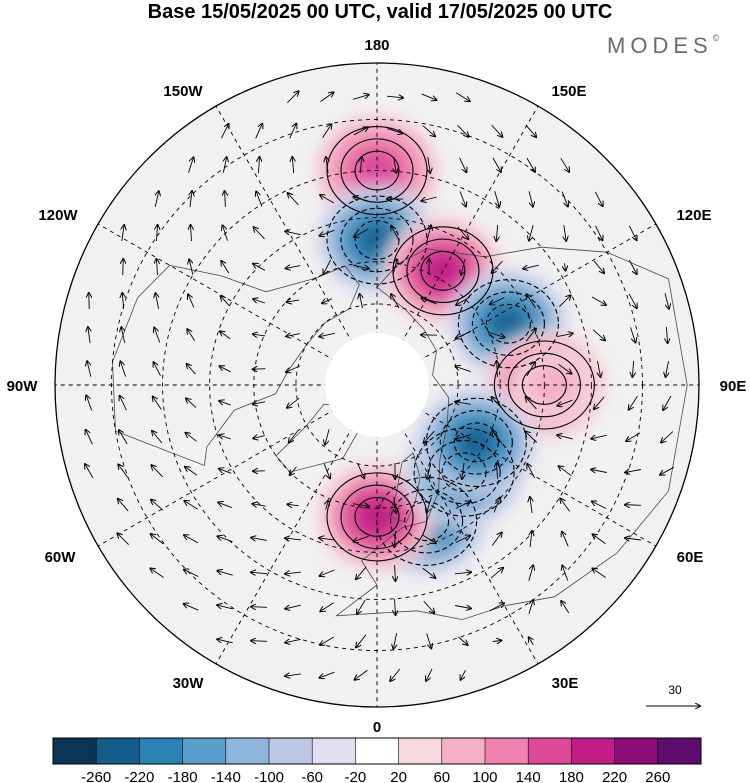 The image size is (750, 783). What do you see at coordinates (376, 45) in the screenshot?
I see `lon-label-180: 180` at bounding box center [376, 45].